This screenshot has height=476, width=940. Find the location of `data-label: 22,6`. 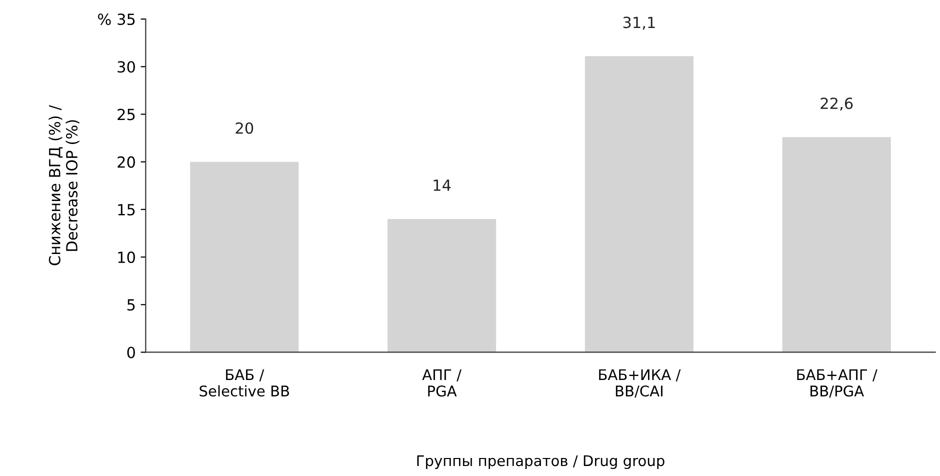

data-label: 22,6 is located at coordinates (836, 104).